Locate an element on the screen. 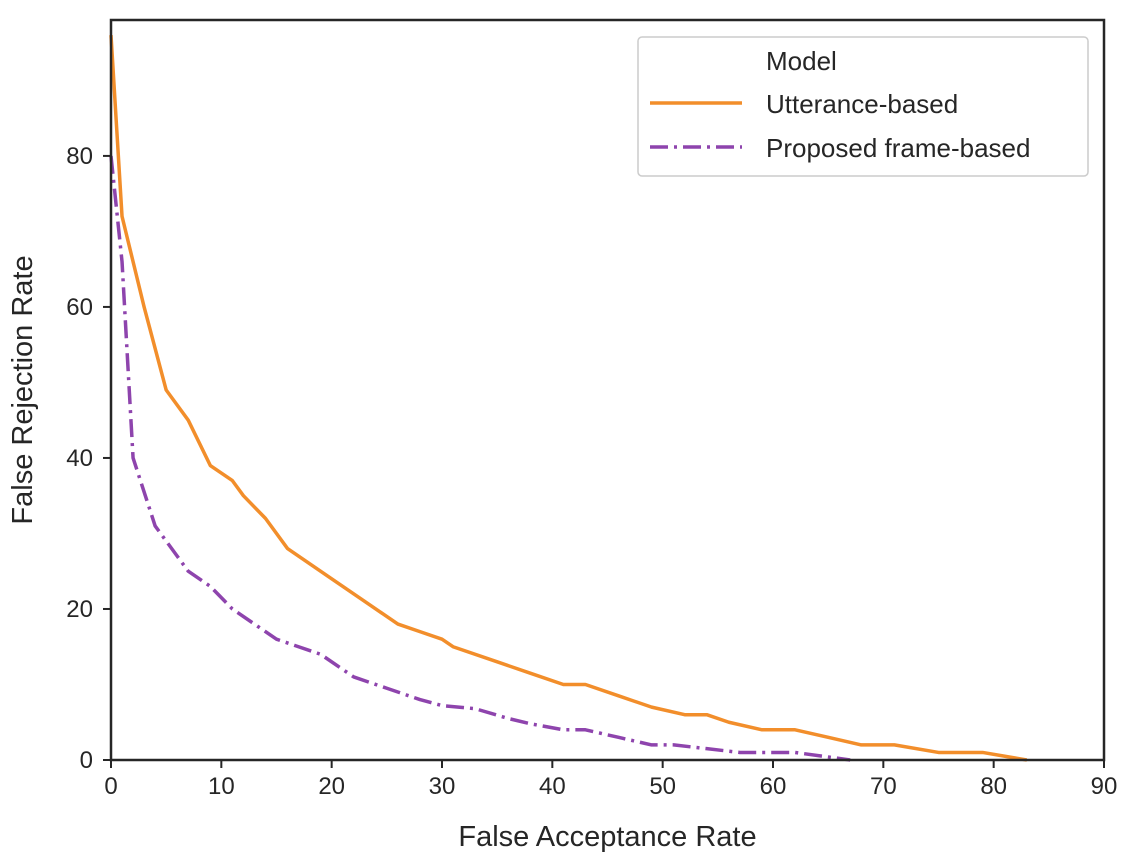 This screenshot has width=1130, height=864. legend-box is located at coordinates (863, 106).